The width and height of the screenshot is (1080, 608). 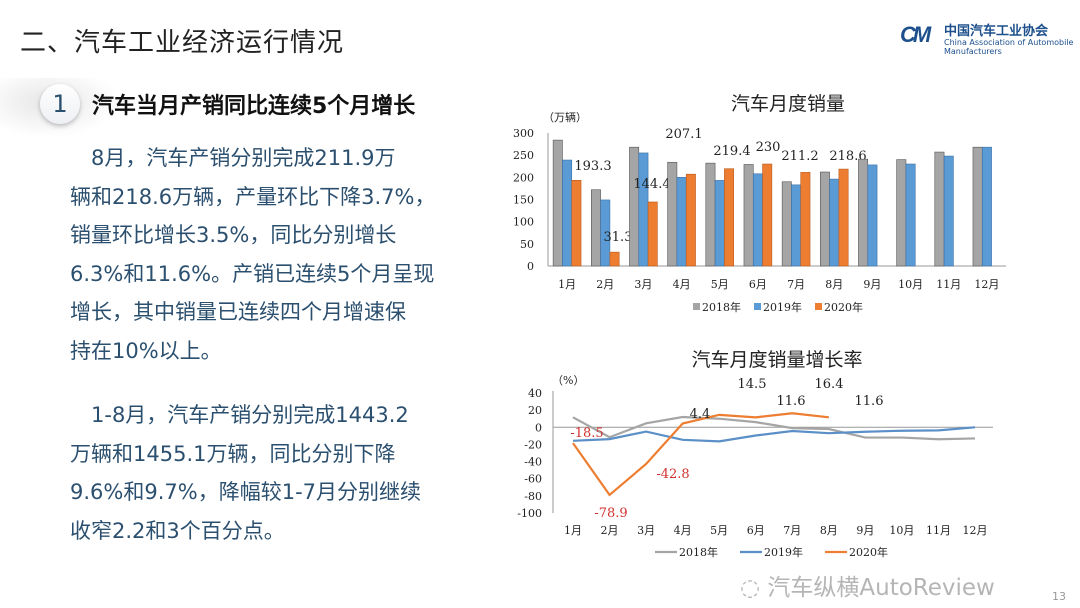 I want to click on bar-data-label: 218.6, so click(x=847, y=156).